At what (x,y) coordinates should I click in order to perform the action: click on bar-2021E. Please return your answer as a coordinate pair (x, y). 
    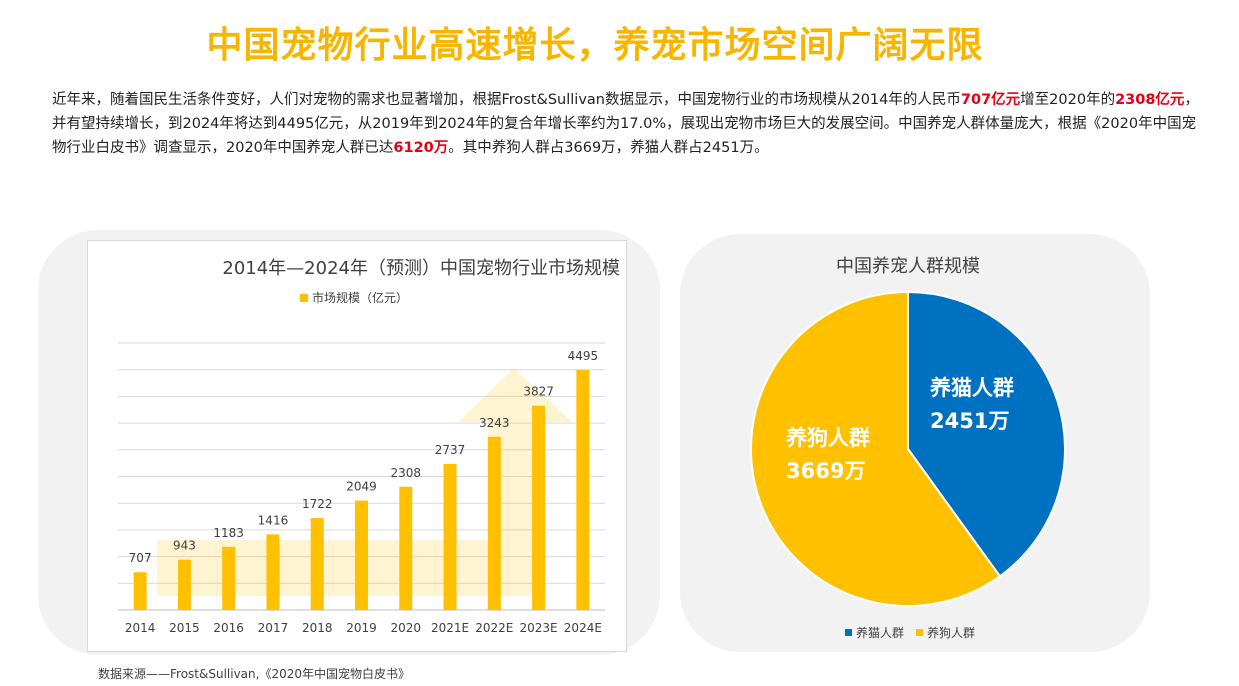
    Looking at the image, I should click on (450, 536).